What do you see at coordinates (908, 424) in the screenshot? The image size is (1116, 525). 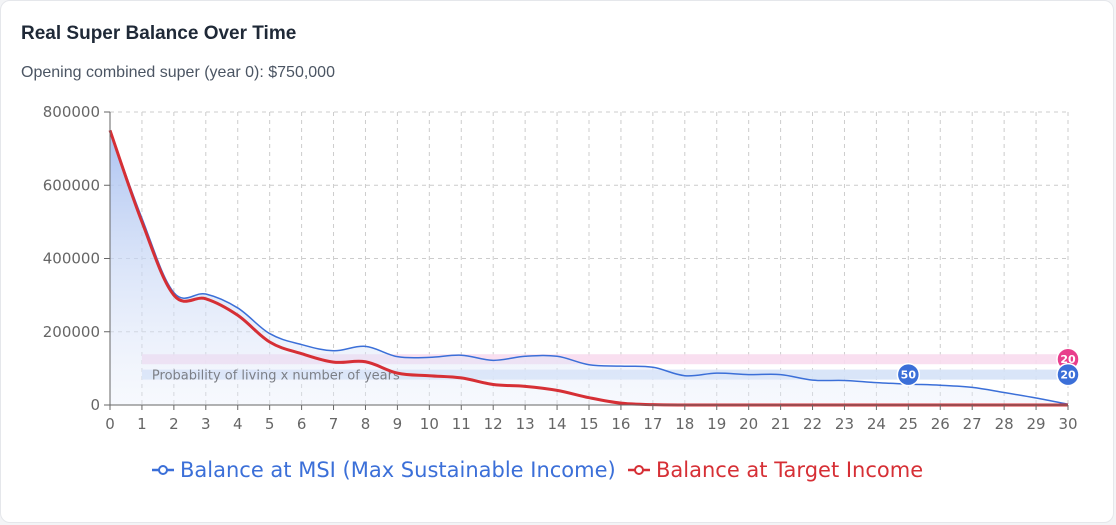 I see `x-tick-label: 25` at bounding box center [908, 424].